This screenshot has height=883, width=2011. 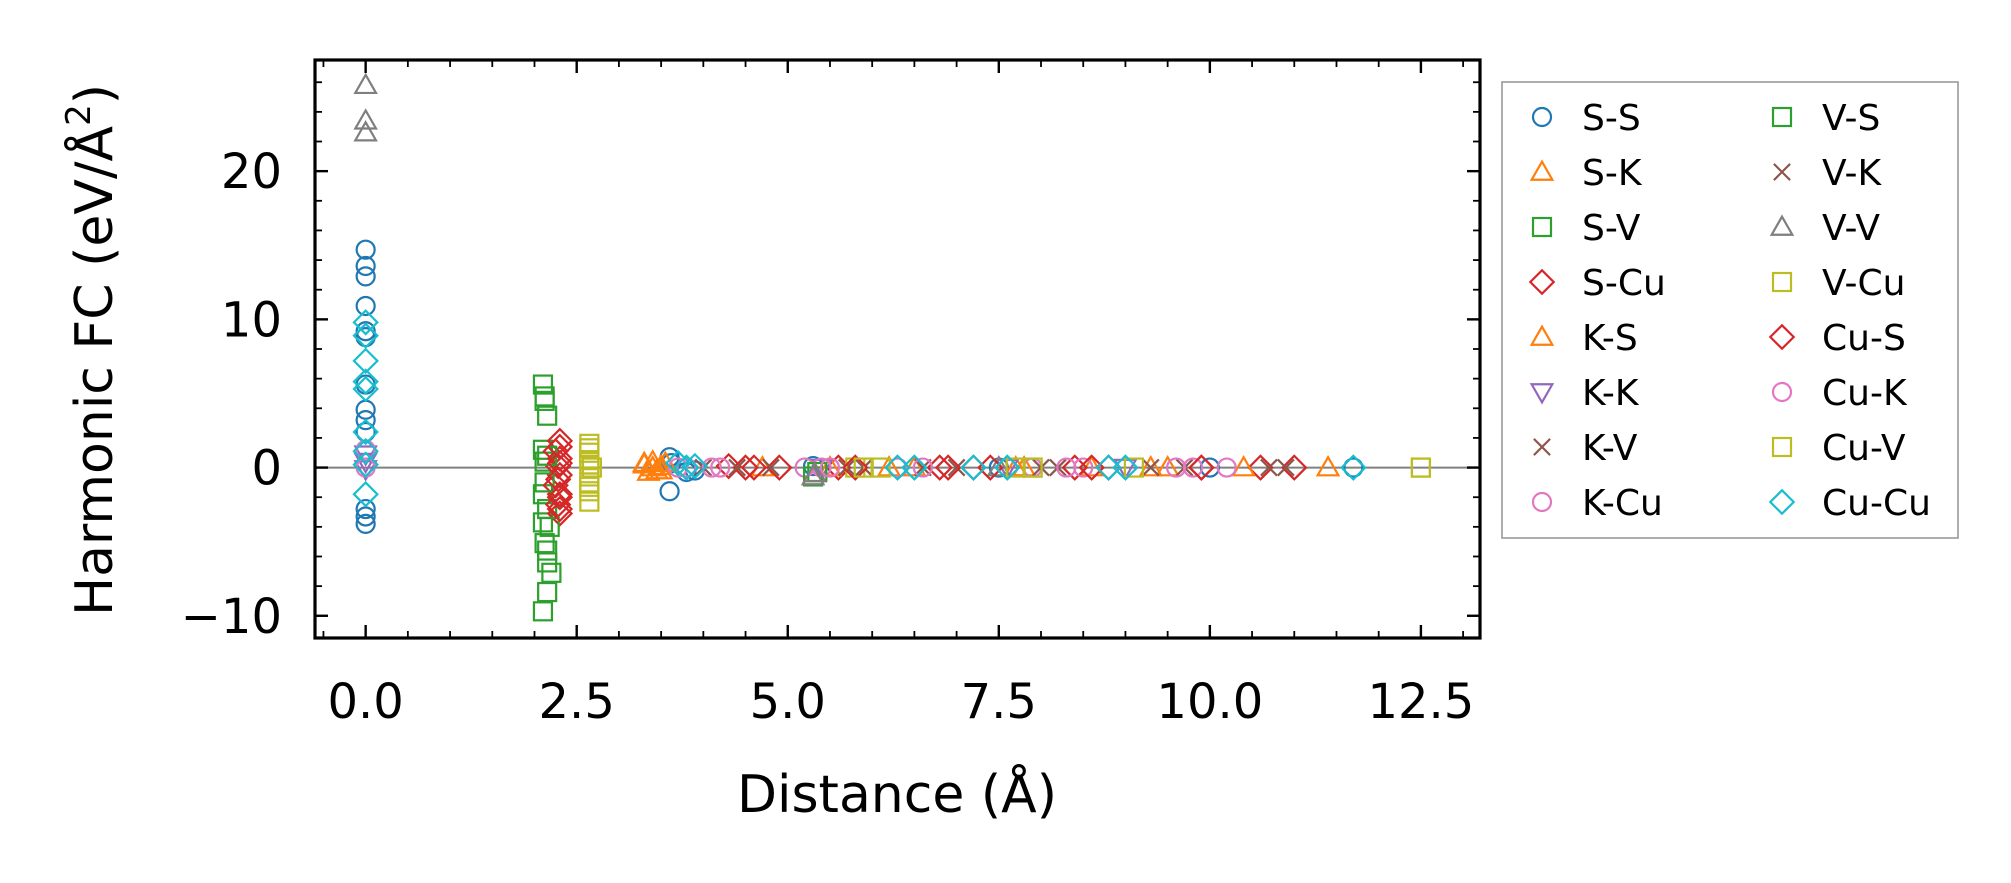 I want to click on legend-item-cu-v: Cu-V, so click(x=1838, y=448).